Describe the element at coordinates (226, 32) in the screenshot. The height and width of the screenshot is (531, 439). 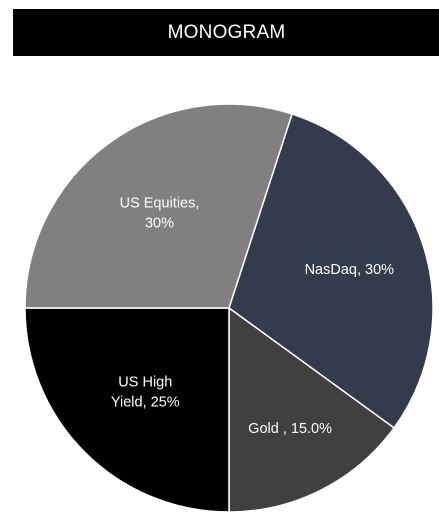
I see `chart-title: MONOGRAM` at that location.